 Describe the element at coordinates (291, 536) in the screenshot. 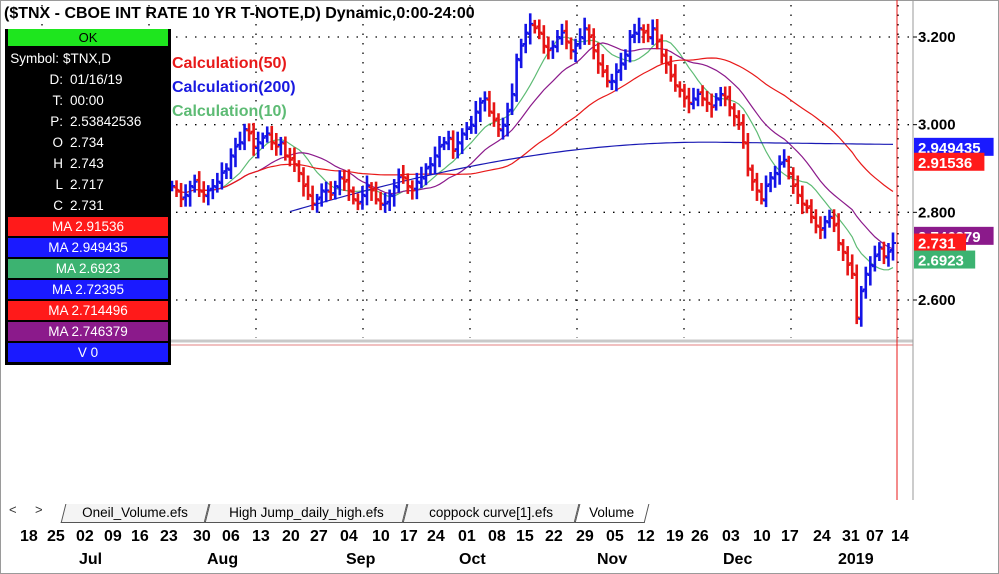

I see `x-day-label: 20` at that location.